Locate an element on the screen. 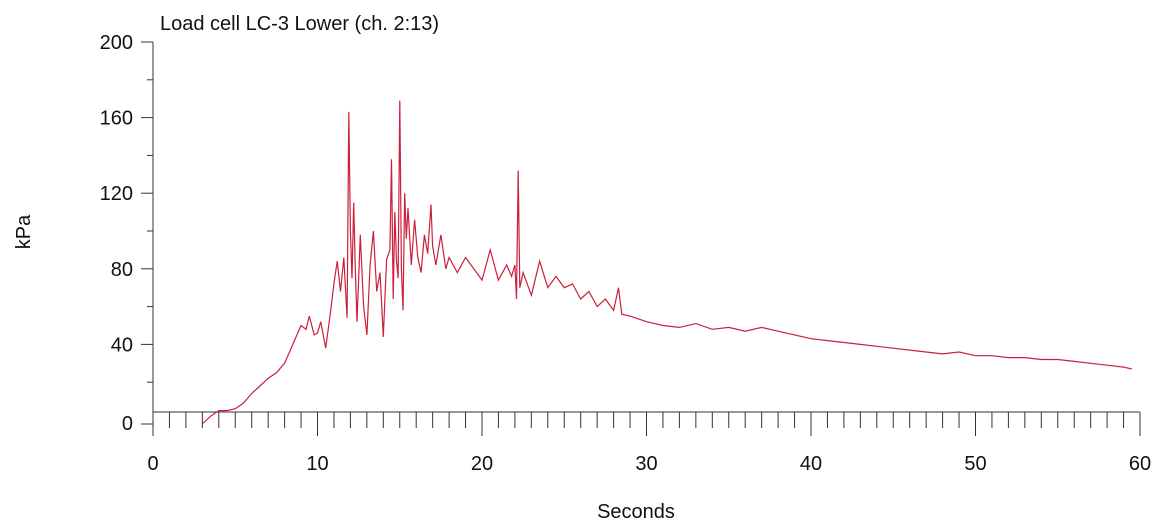 The width and height of the screenshot is (1163, 527). chart-title: Load cell LC-3 Lower (ch. 2:13) is located at coordinates (299, 24).